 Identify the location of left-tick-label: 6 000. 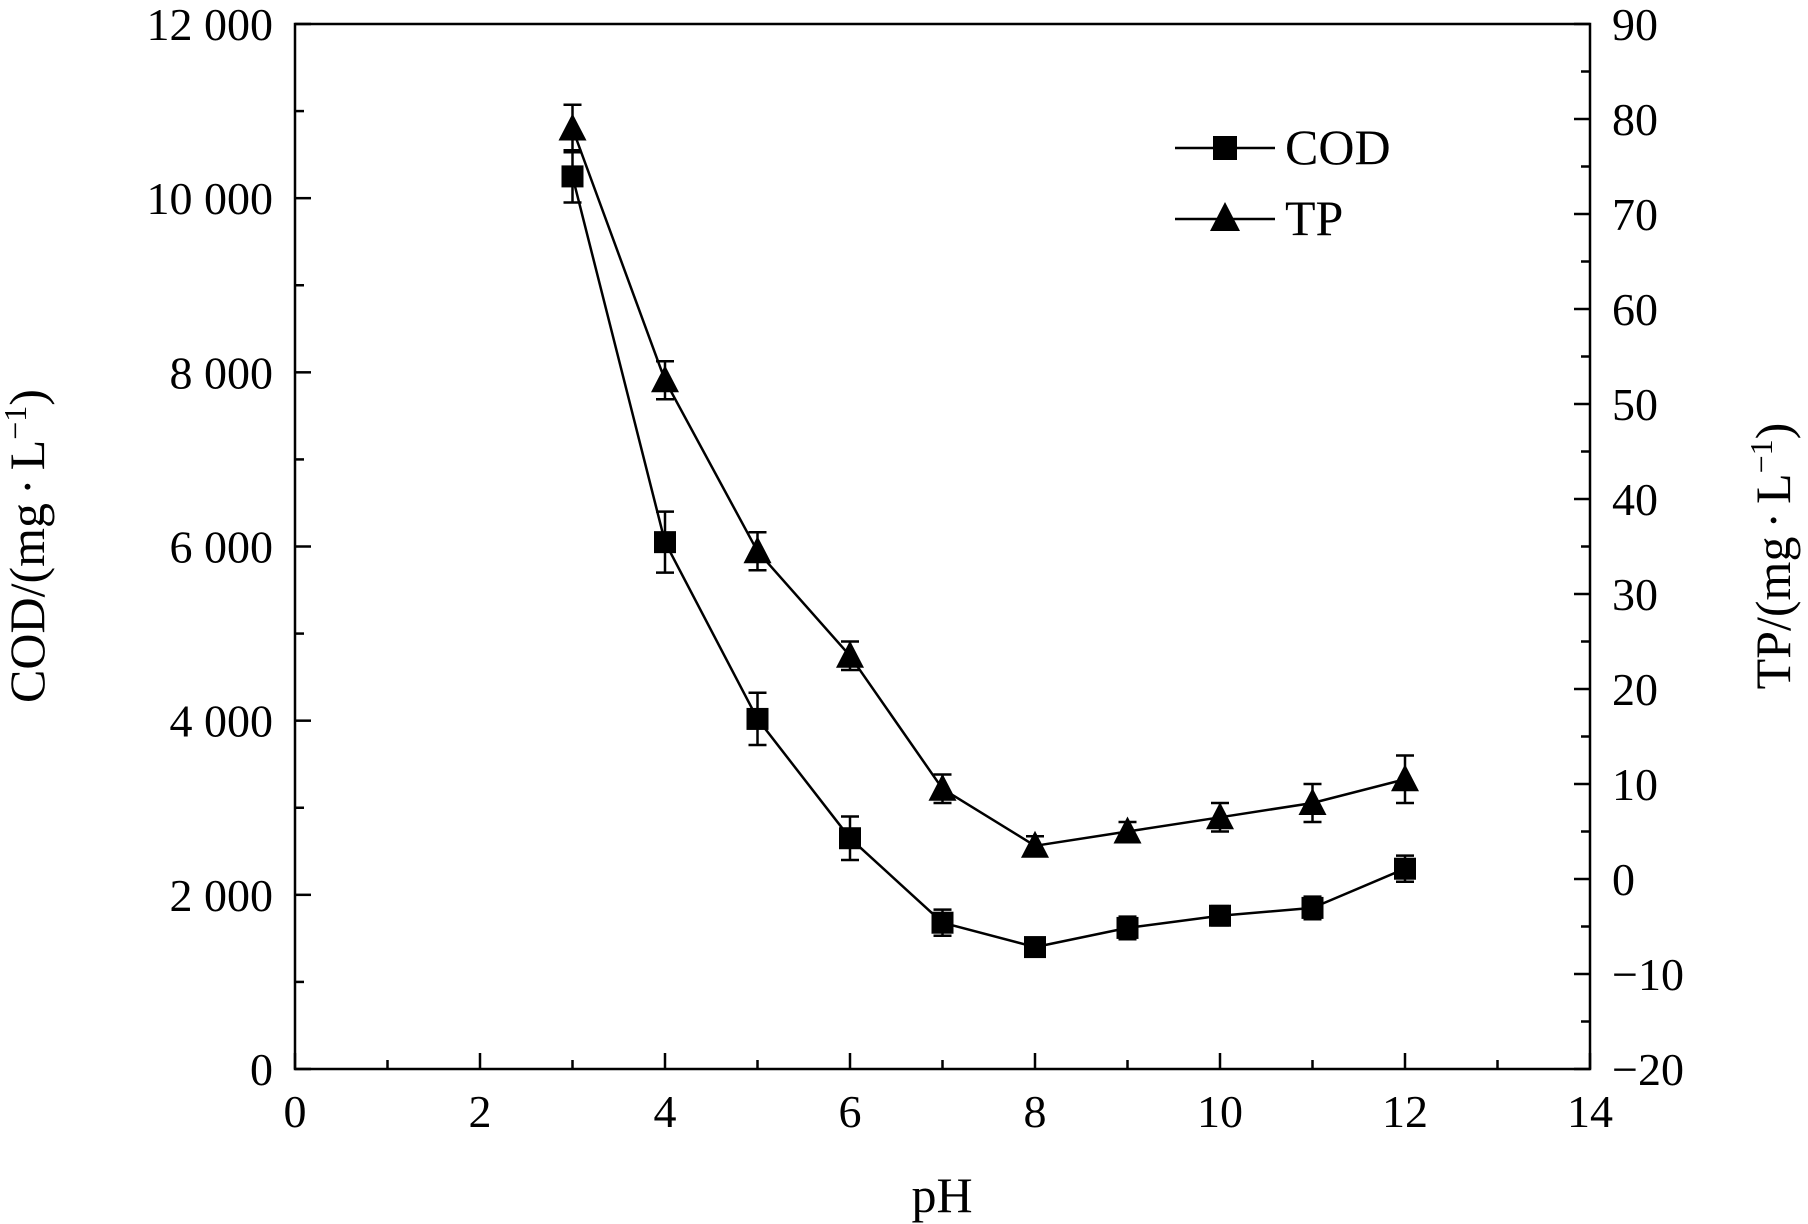
(222, 547).